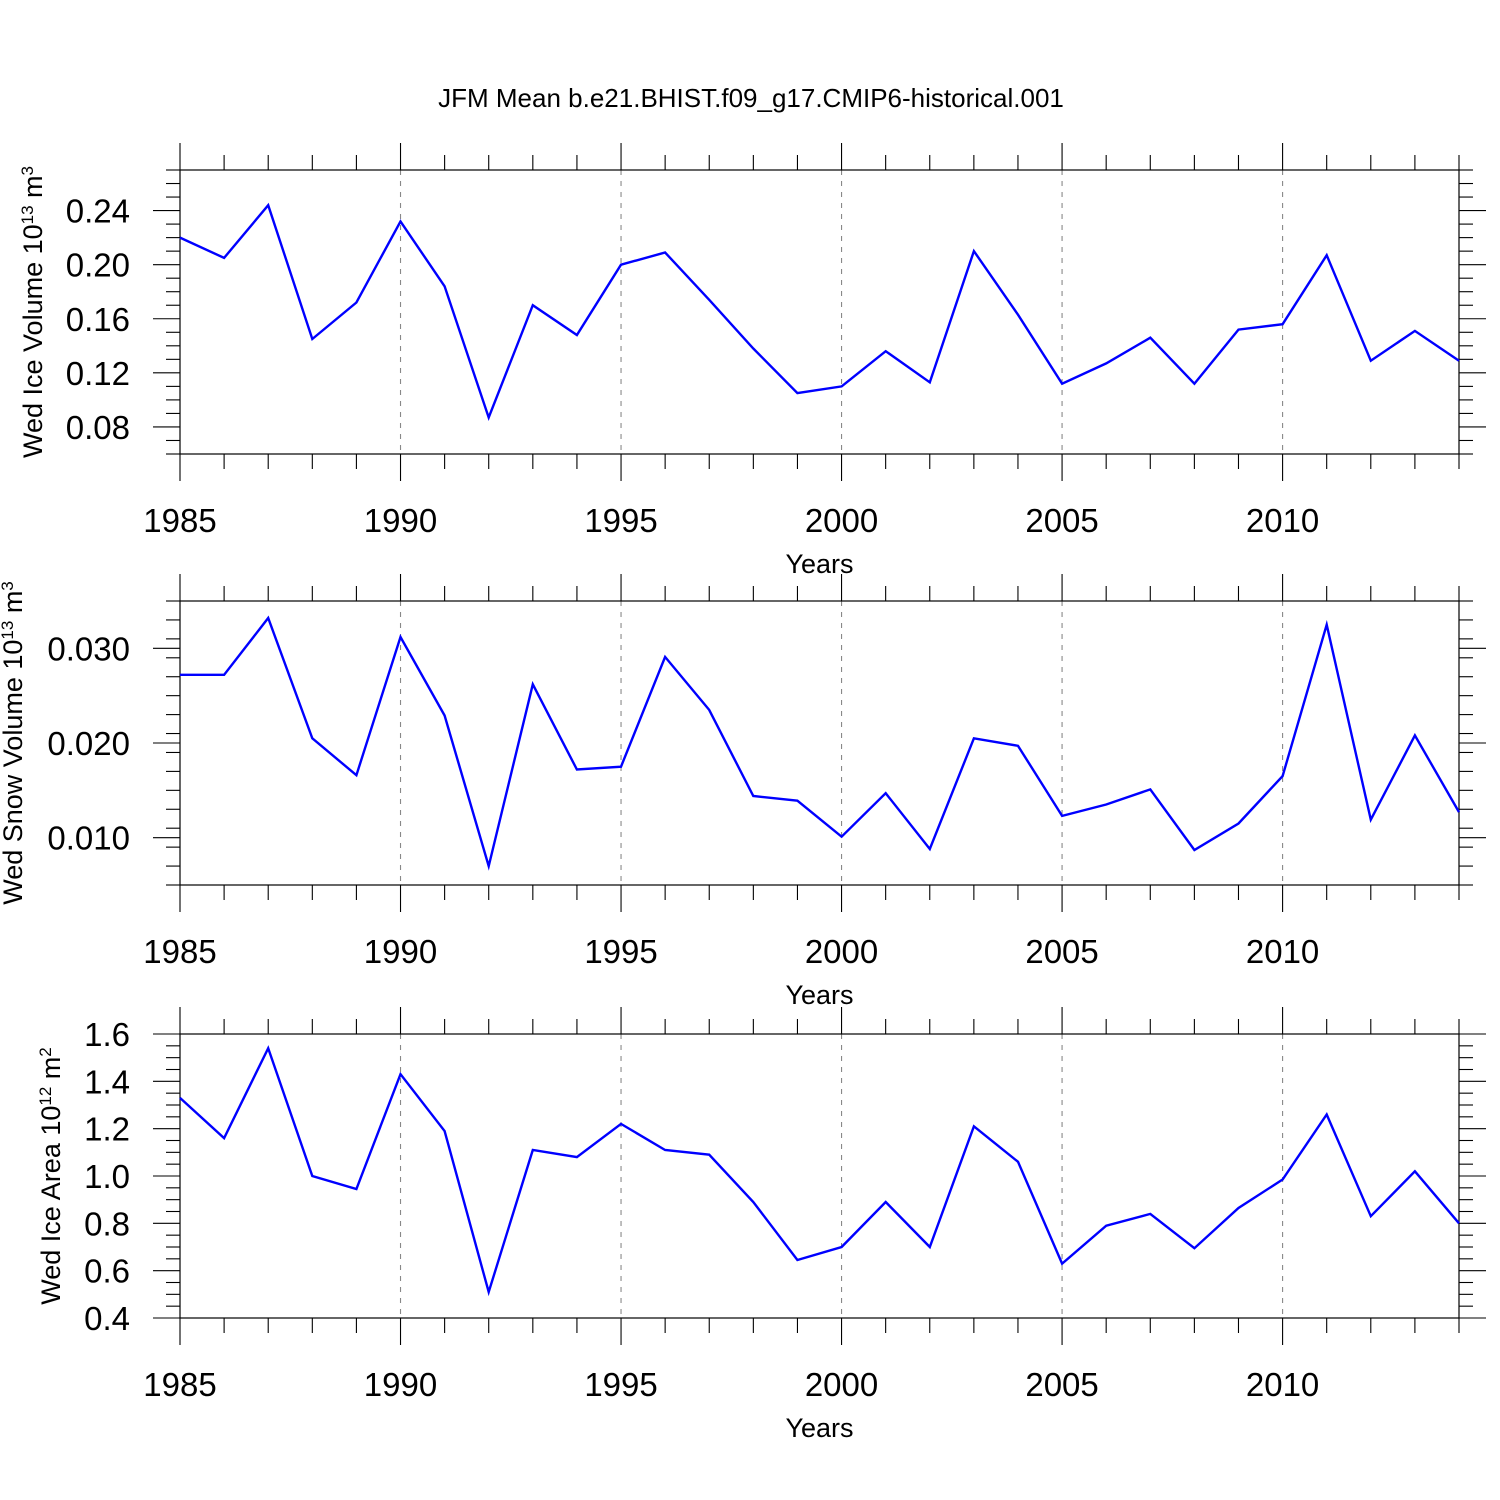 The image size is (1500, 1500). What do you see at coordinates (841, 1384) in the screenshot?
I see `ice-area-x-tick-label: 2000` at bounding box center [841, 1384].